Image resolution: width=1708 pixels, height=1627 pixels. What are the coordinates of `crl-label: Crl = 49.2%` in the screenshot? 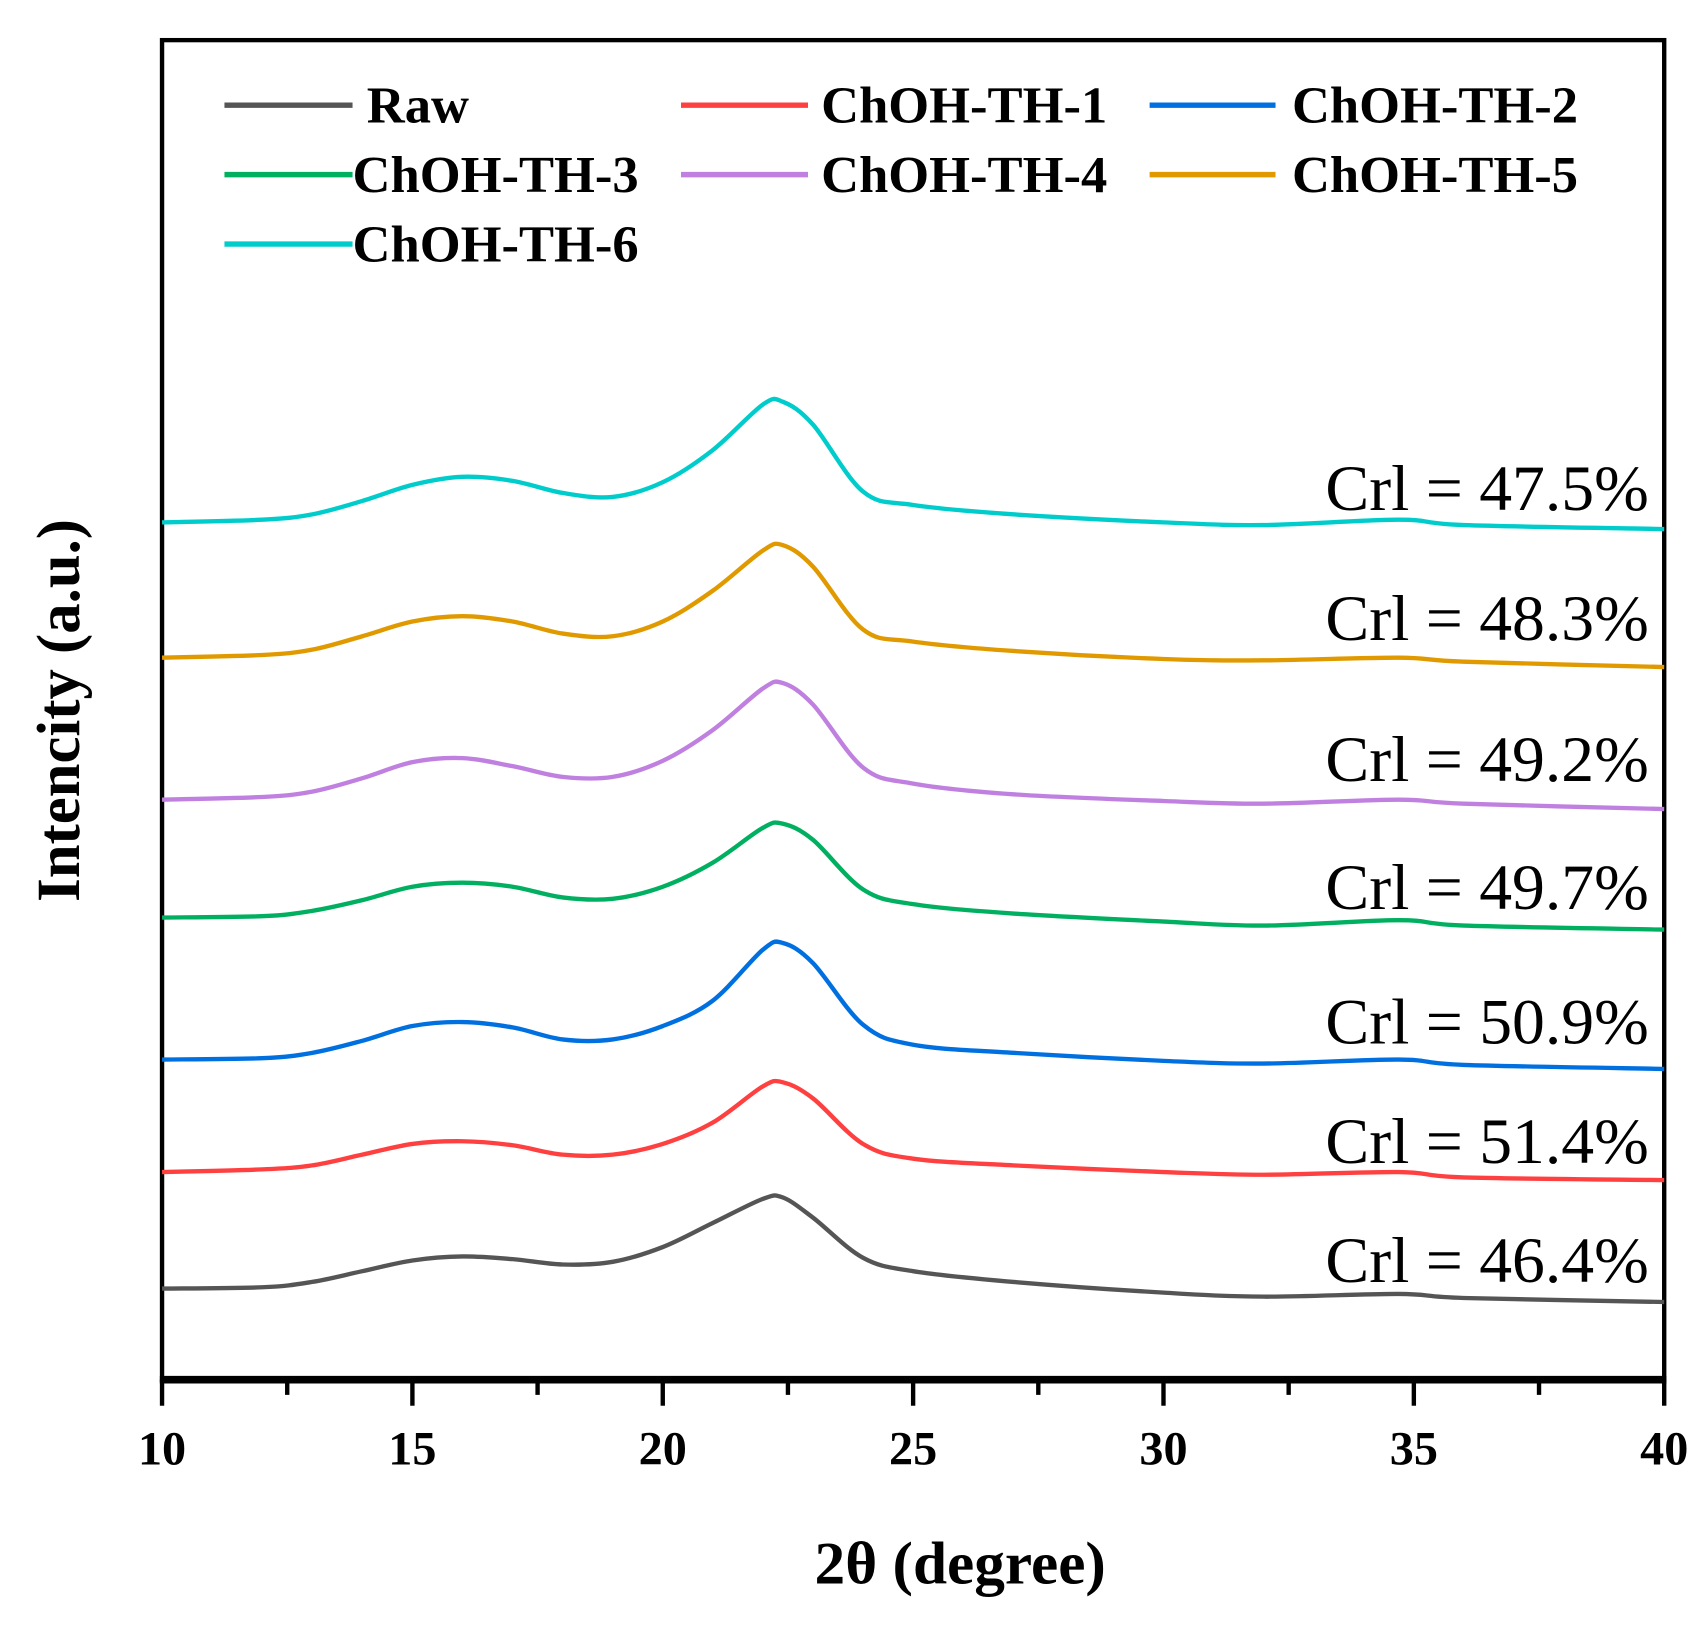 It's located at (1486, 760).